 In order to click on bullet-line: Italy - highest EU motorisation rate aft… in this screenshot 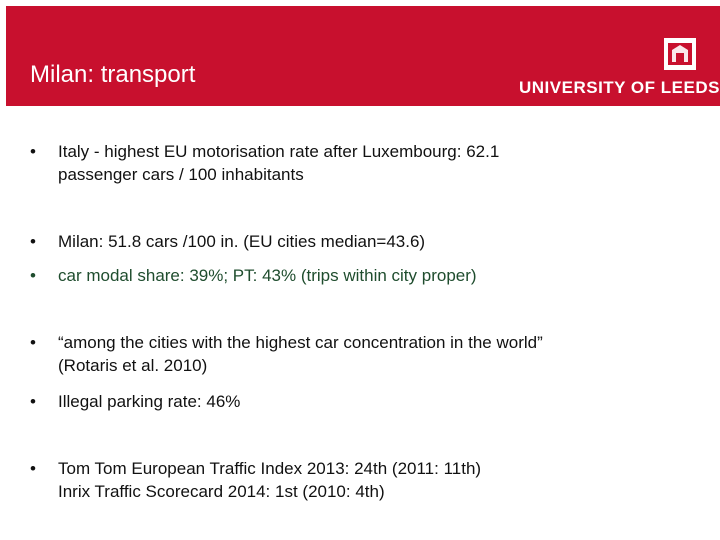, I will do `click(279, 151)`.